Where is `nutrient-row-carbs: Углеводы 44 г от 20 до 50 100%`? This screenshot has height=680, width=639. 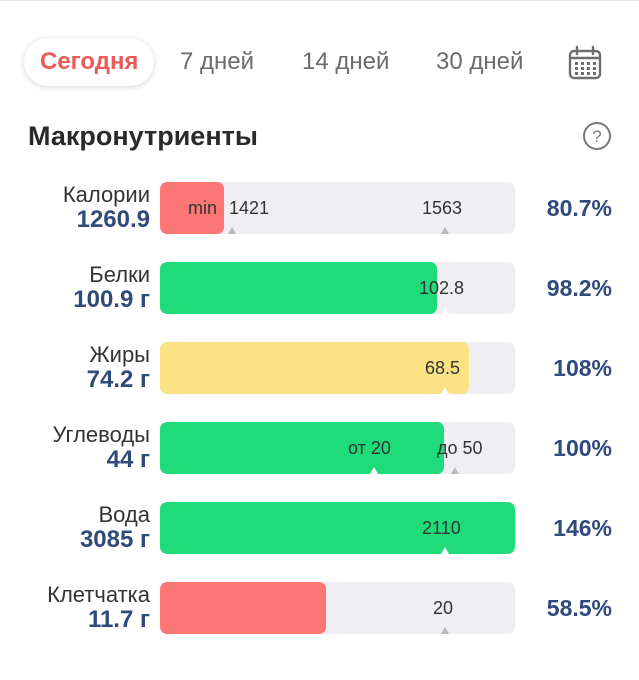
nutrient-row-carbs: Углеводы 44 г от 20 до 50 100% is located at coordinates (319, 462).